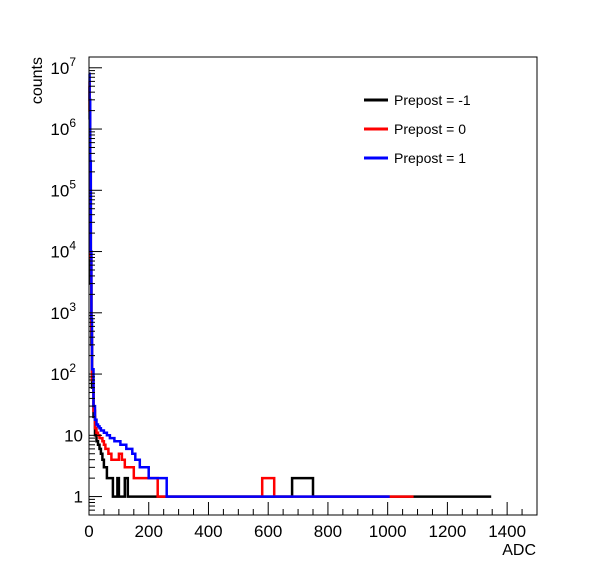 The width and height of the screenshot is (596, 577). Describe the element at coordinates (73, 435) in the screenshot. I see `y-tick-label: 10` at that location.